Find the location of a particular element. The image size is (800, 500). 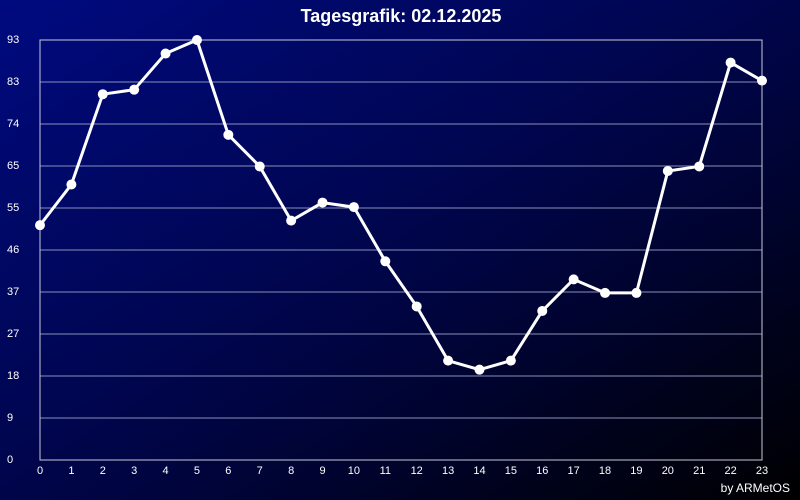

x-tick-label: 19 is located at coordinates (636, 471).